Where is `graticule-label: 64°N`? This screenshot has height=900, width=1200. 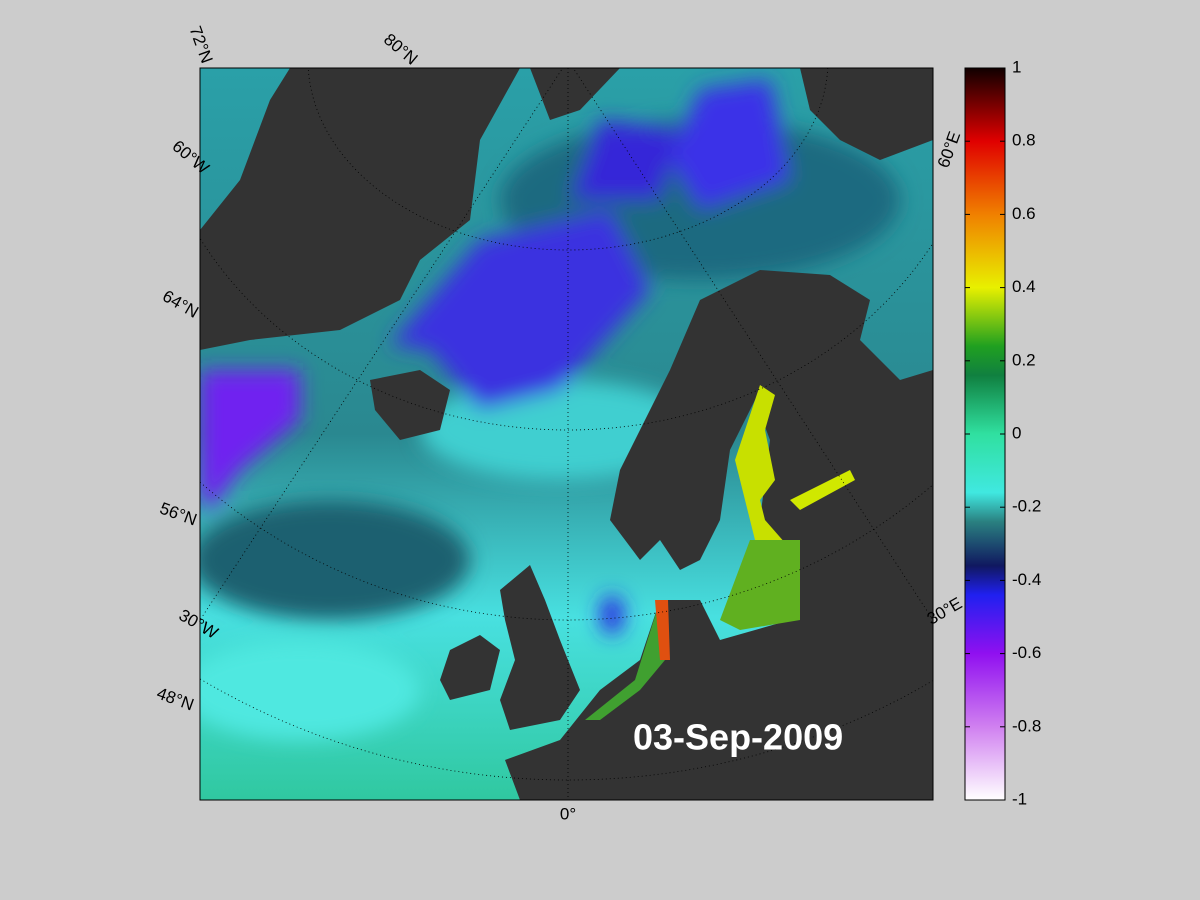
graticule-label: 64°N is located at coordinates (180, 303).